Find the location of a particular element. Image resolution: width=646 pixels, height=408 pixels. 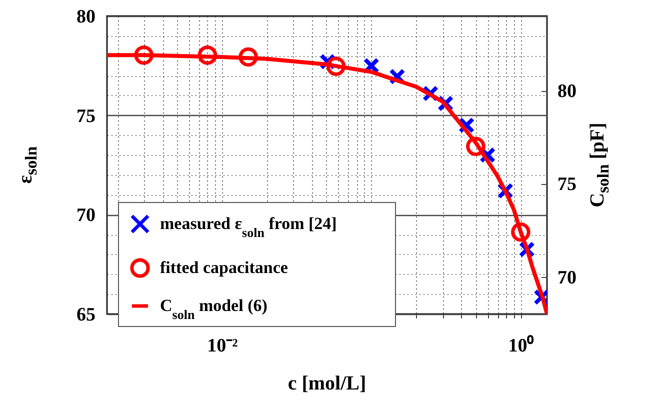

x-tick-label: 10⁰ is located at coordinates (521, 345).